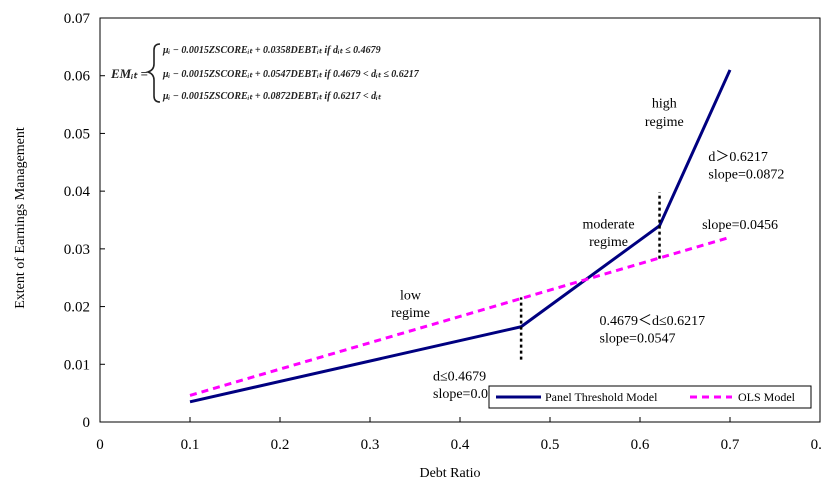 The image size is (822, 486). Describe the element at coordinates (740, 225) in the screenshot. I see `annotation-ols-slope: slope=0.0456` at that location.